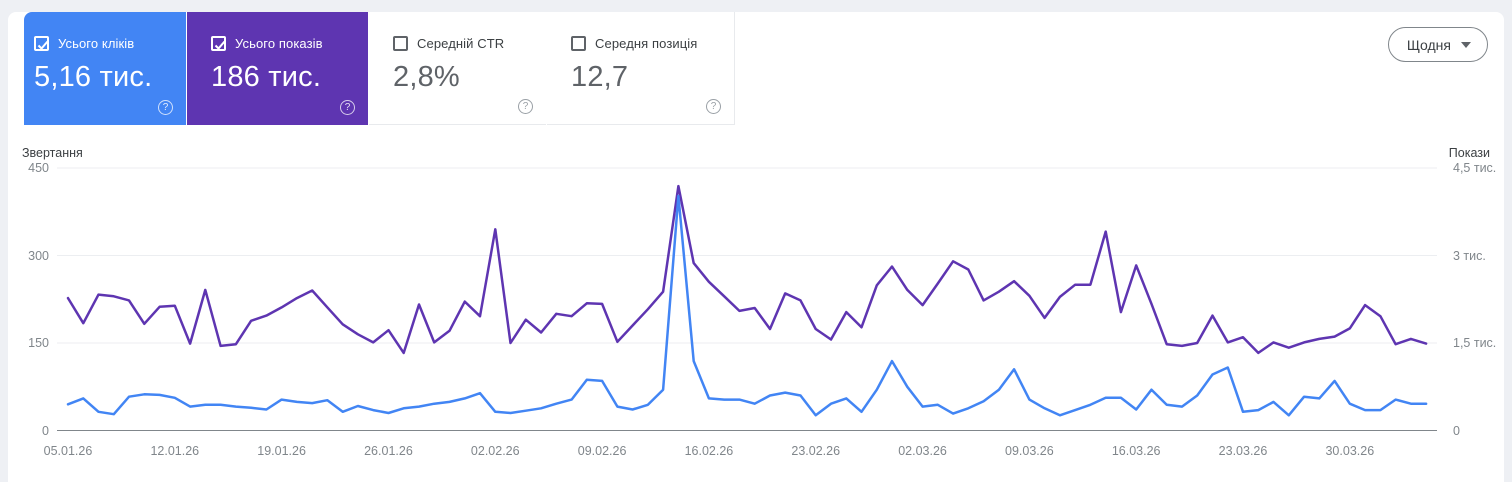 This screenshot has width=1512, height=482. Describe the element at coordinates (68, 451) in the screenshot. I see `x-axis-date-tick: 05.01.26` at that location.